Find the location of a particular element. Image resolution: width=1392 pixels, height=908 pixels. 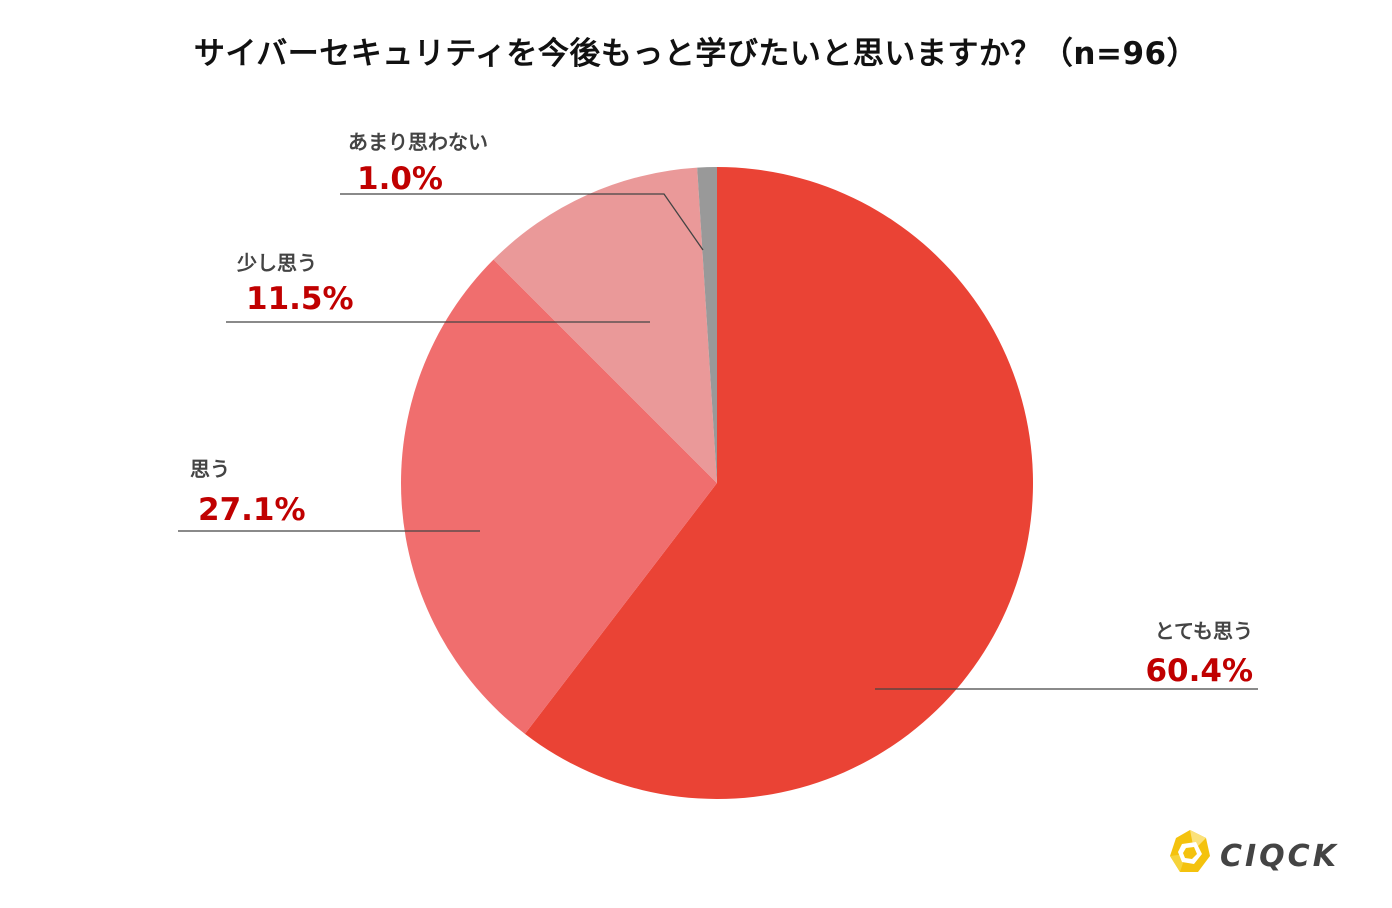

logo-text: CIQCK is located at coordinates (1279, 856).